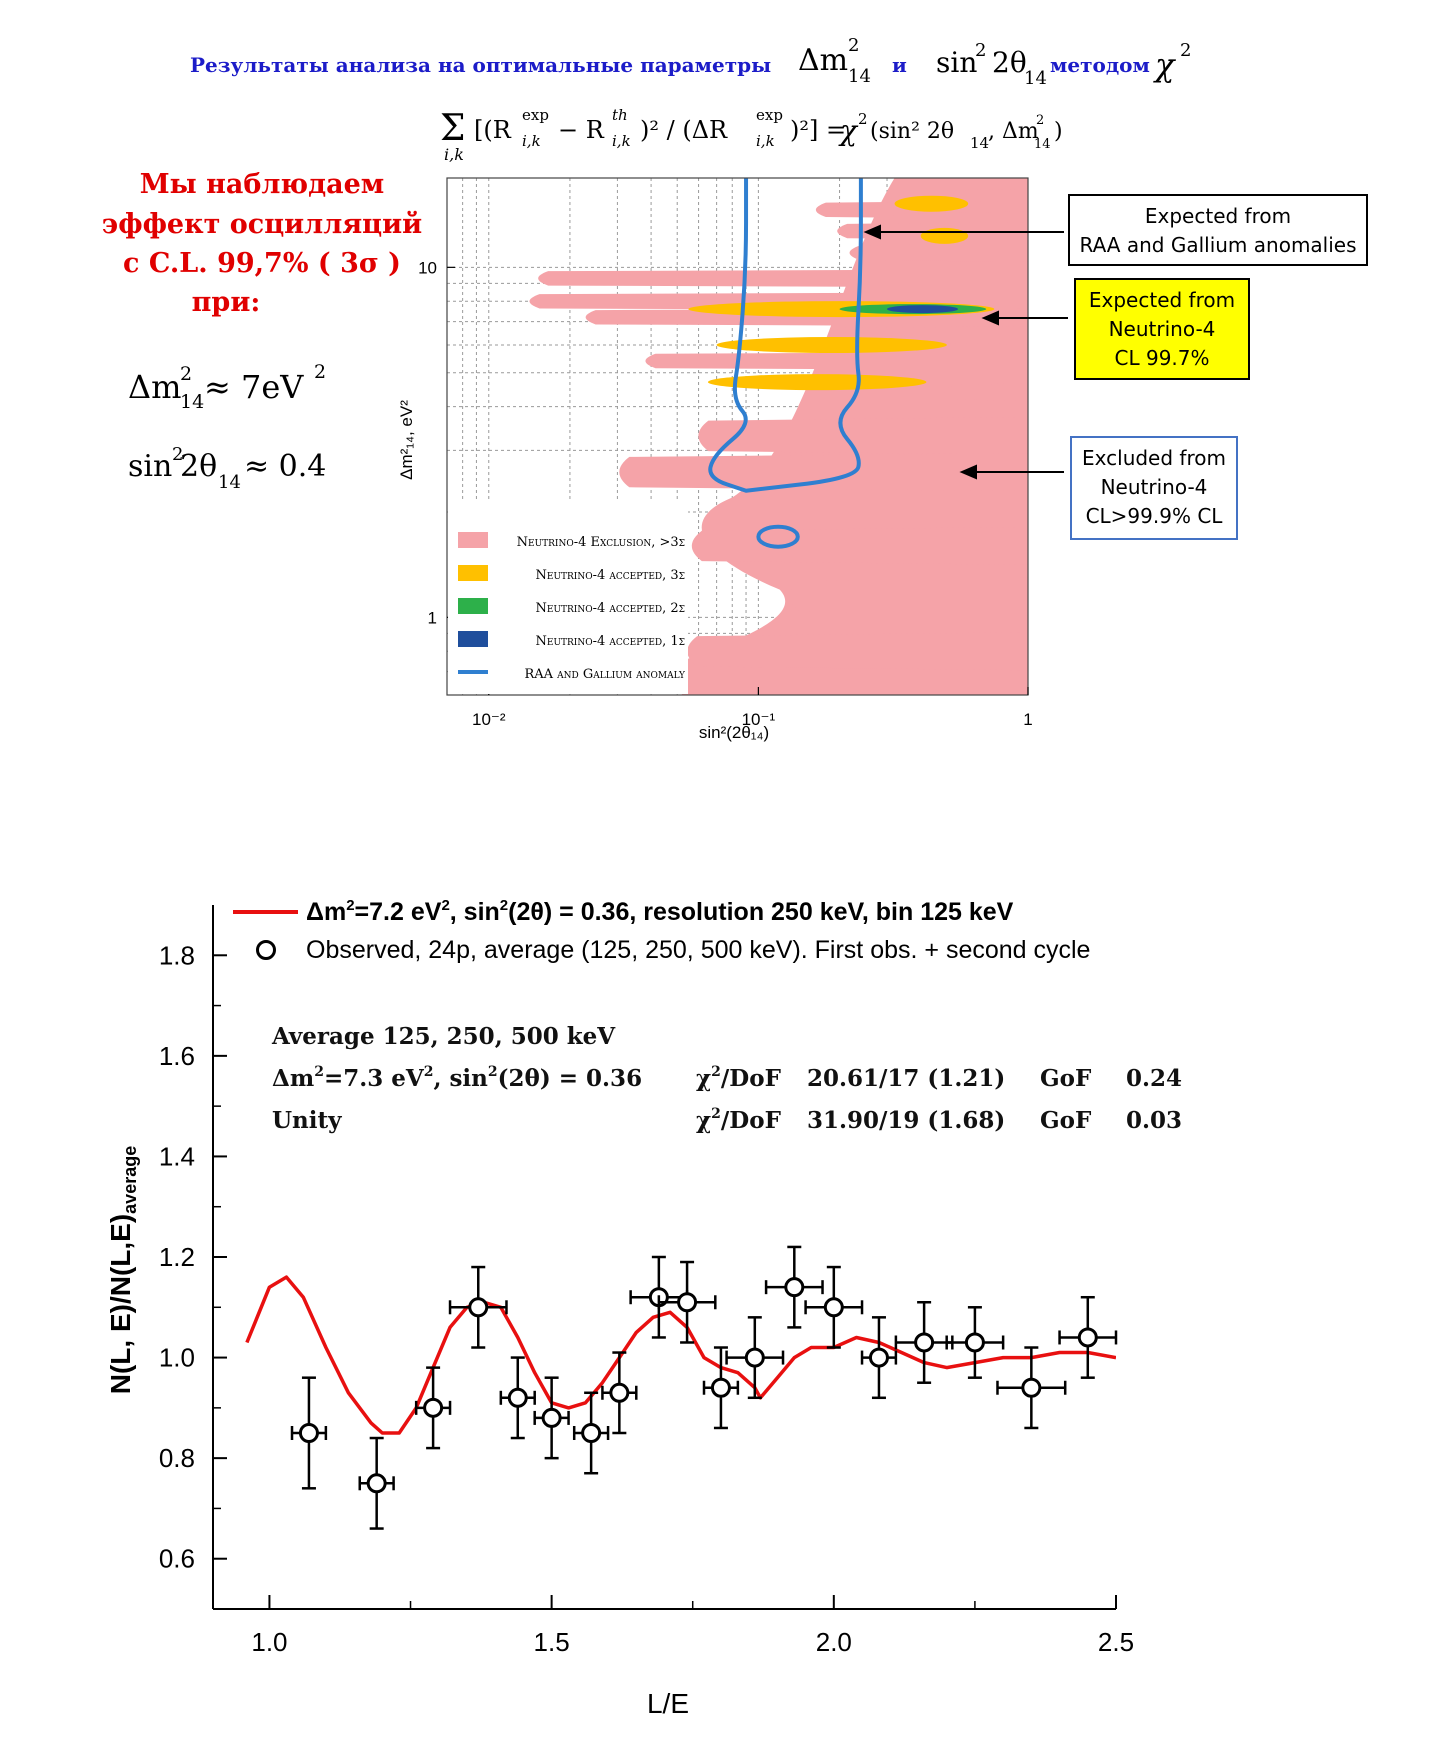 Image resolution: width=1436 pixels, height=1744 pixels. I want to click on stats-row1-gof-label: GoF, so click(1066, 1078).